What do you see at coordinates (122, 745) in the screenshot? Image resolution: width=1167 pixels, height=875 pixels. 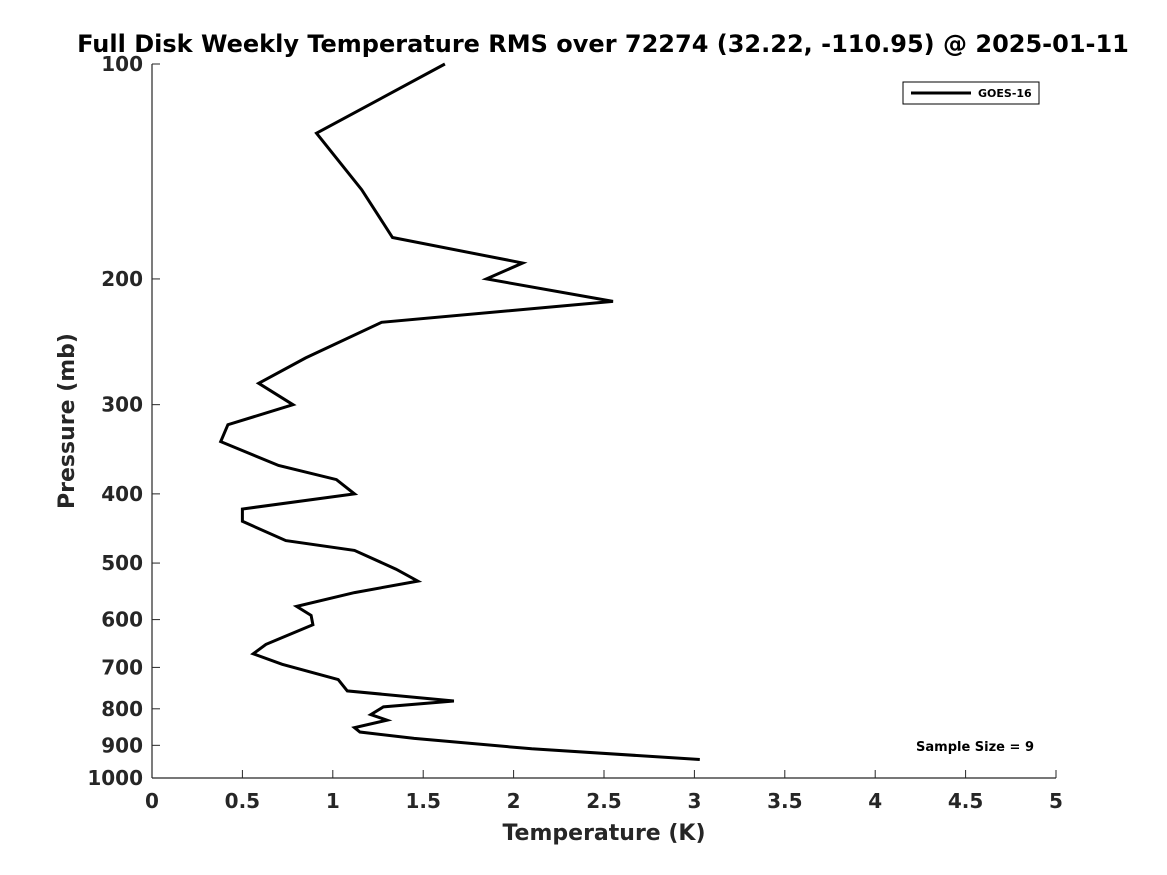 I see `y-tick-label: 900` at bounding box center [122, 745].